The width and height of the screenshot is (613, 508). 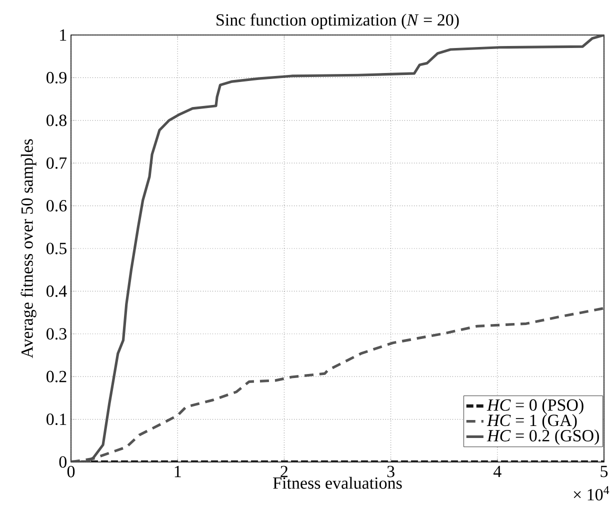 I want to click on legend-label: HC = 0.2 (GSO), so click(x=542, y=437).